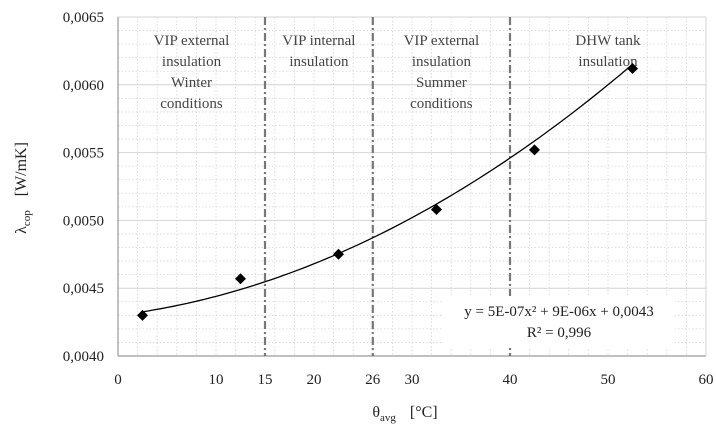 This screenshot has height=429, width=716. I want to click on x-tick-label: 26, so click(373, 380).